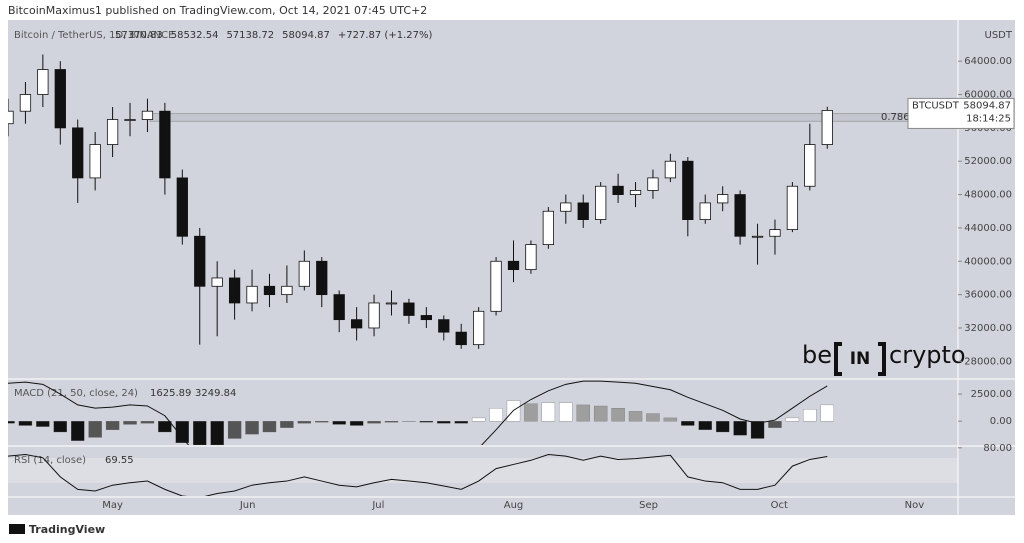 This screenshot has height=543, width=1024. I want to click on rsi-band, so click(483, 470).